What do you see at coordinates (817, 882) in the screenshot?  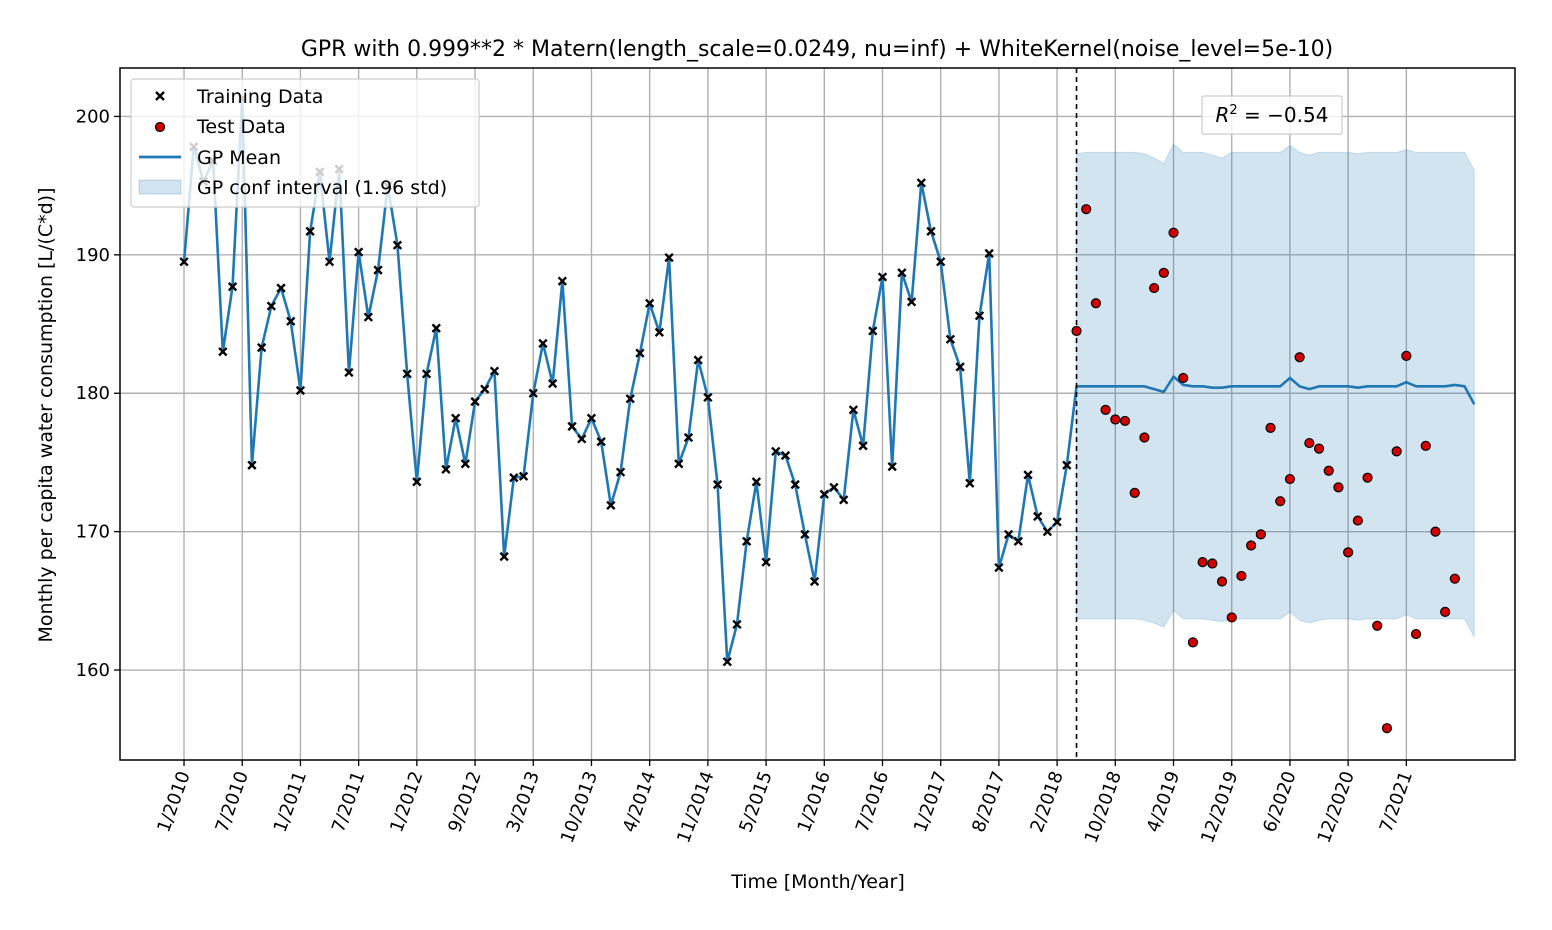 I see `x-axis-label: Time [Month/Year]` at bounding box center [817, 882].